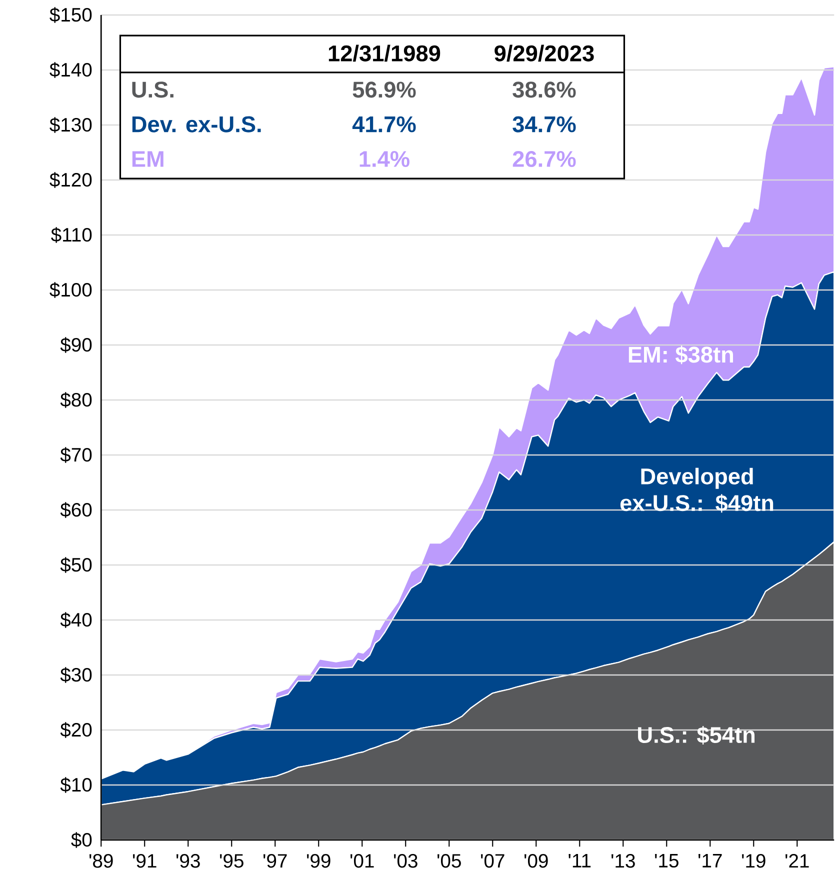  Describe the element at coordinates (196, 124) in the screenshot. I see `annotation: Dev. ex-U.S.` at that location.